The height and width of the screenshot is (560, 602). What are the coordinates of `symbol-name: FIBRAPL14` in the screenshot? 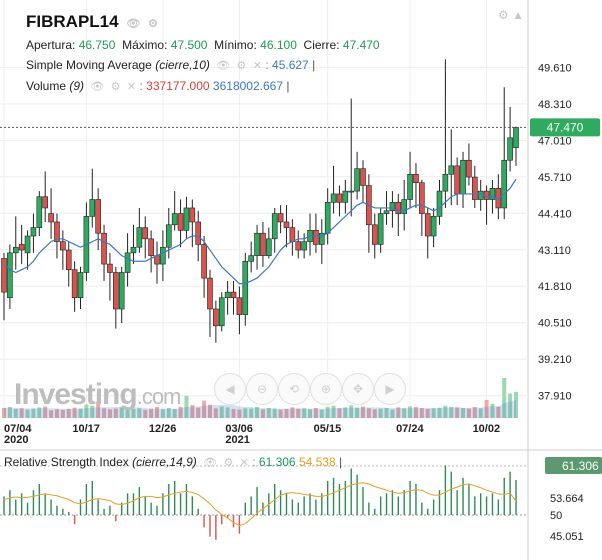 It's located at (72, 21).